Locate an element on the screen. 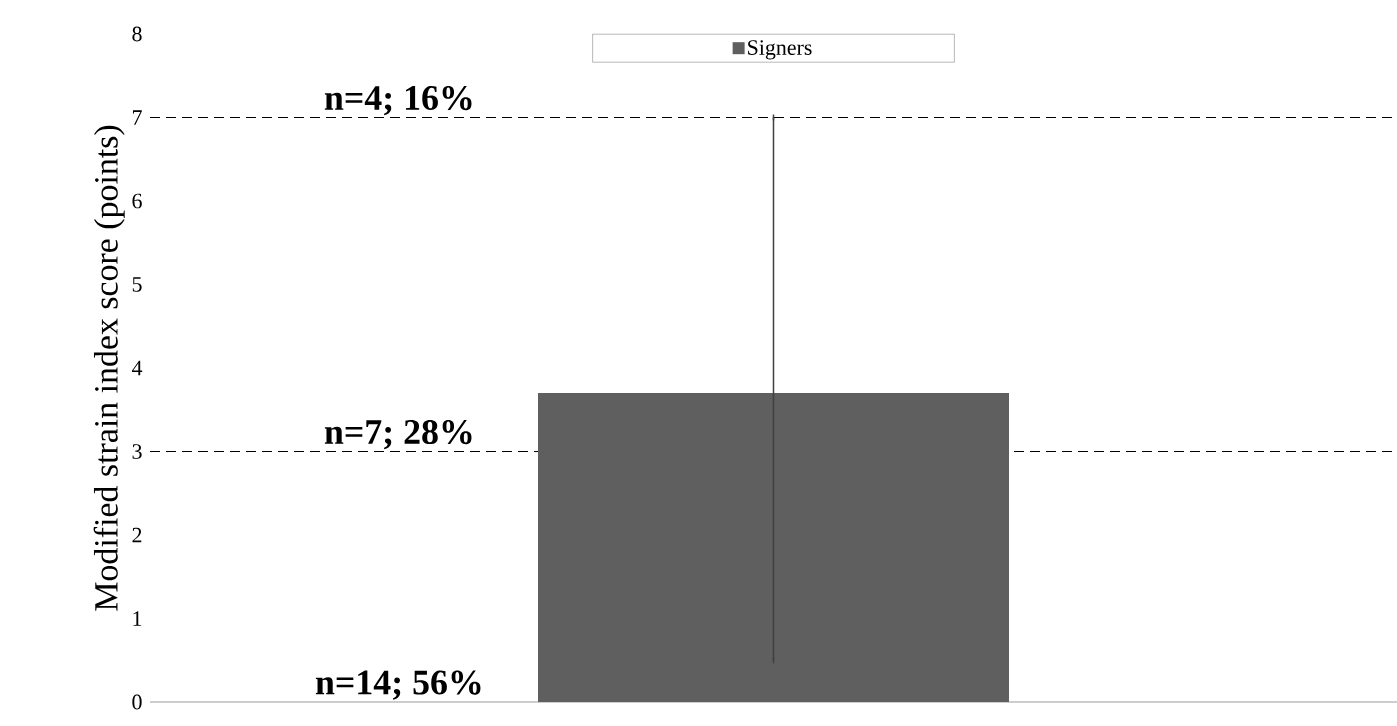  y-tick-label: 5 is located at coordinates (137, 284).